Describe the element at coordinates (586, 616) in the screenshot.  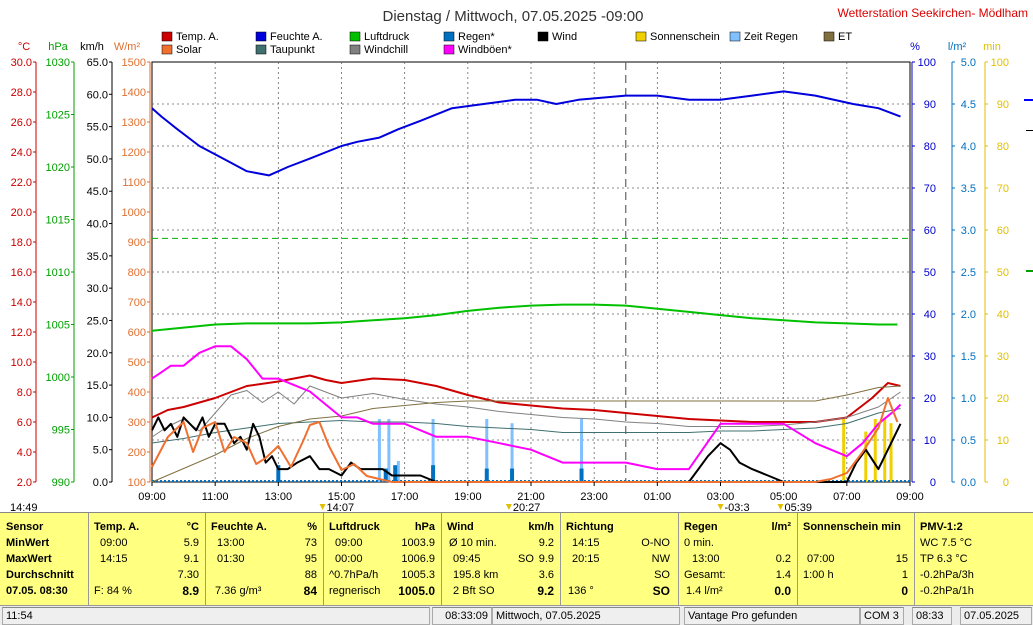
I see `status-date: Mittwoch, 07.05.2025` at that location.